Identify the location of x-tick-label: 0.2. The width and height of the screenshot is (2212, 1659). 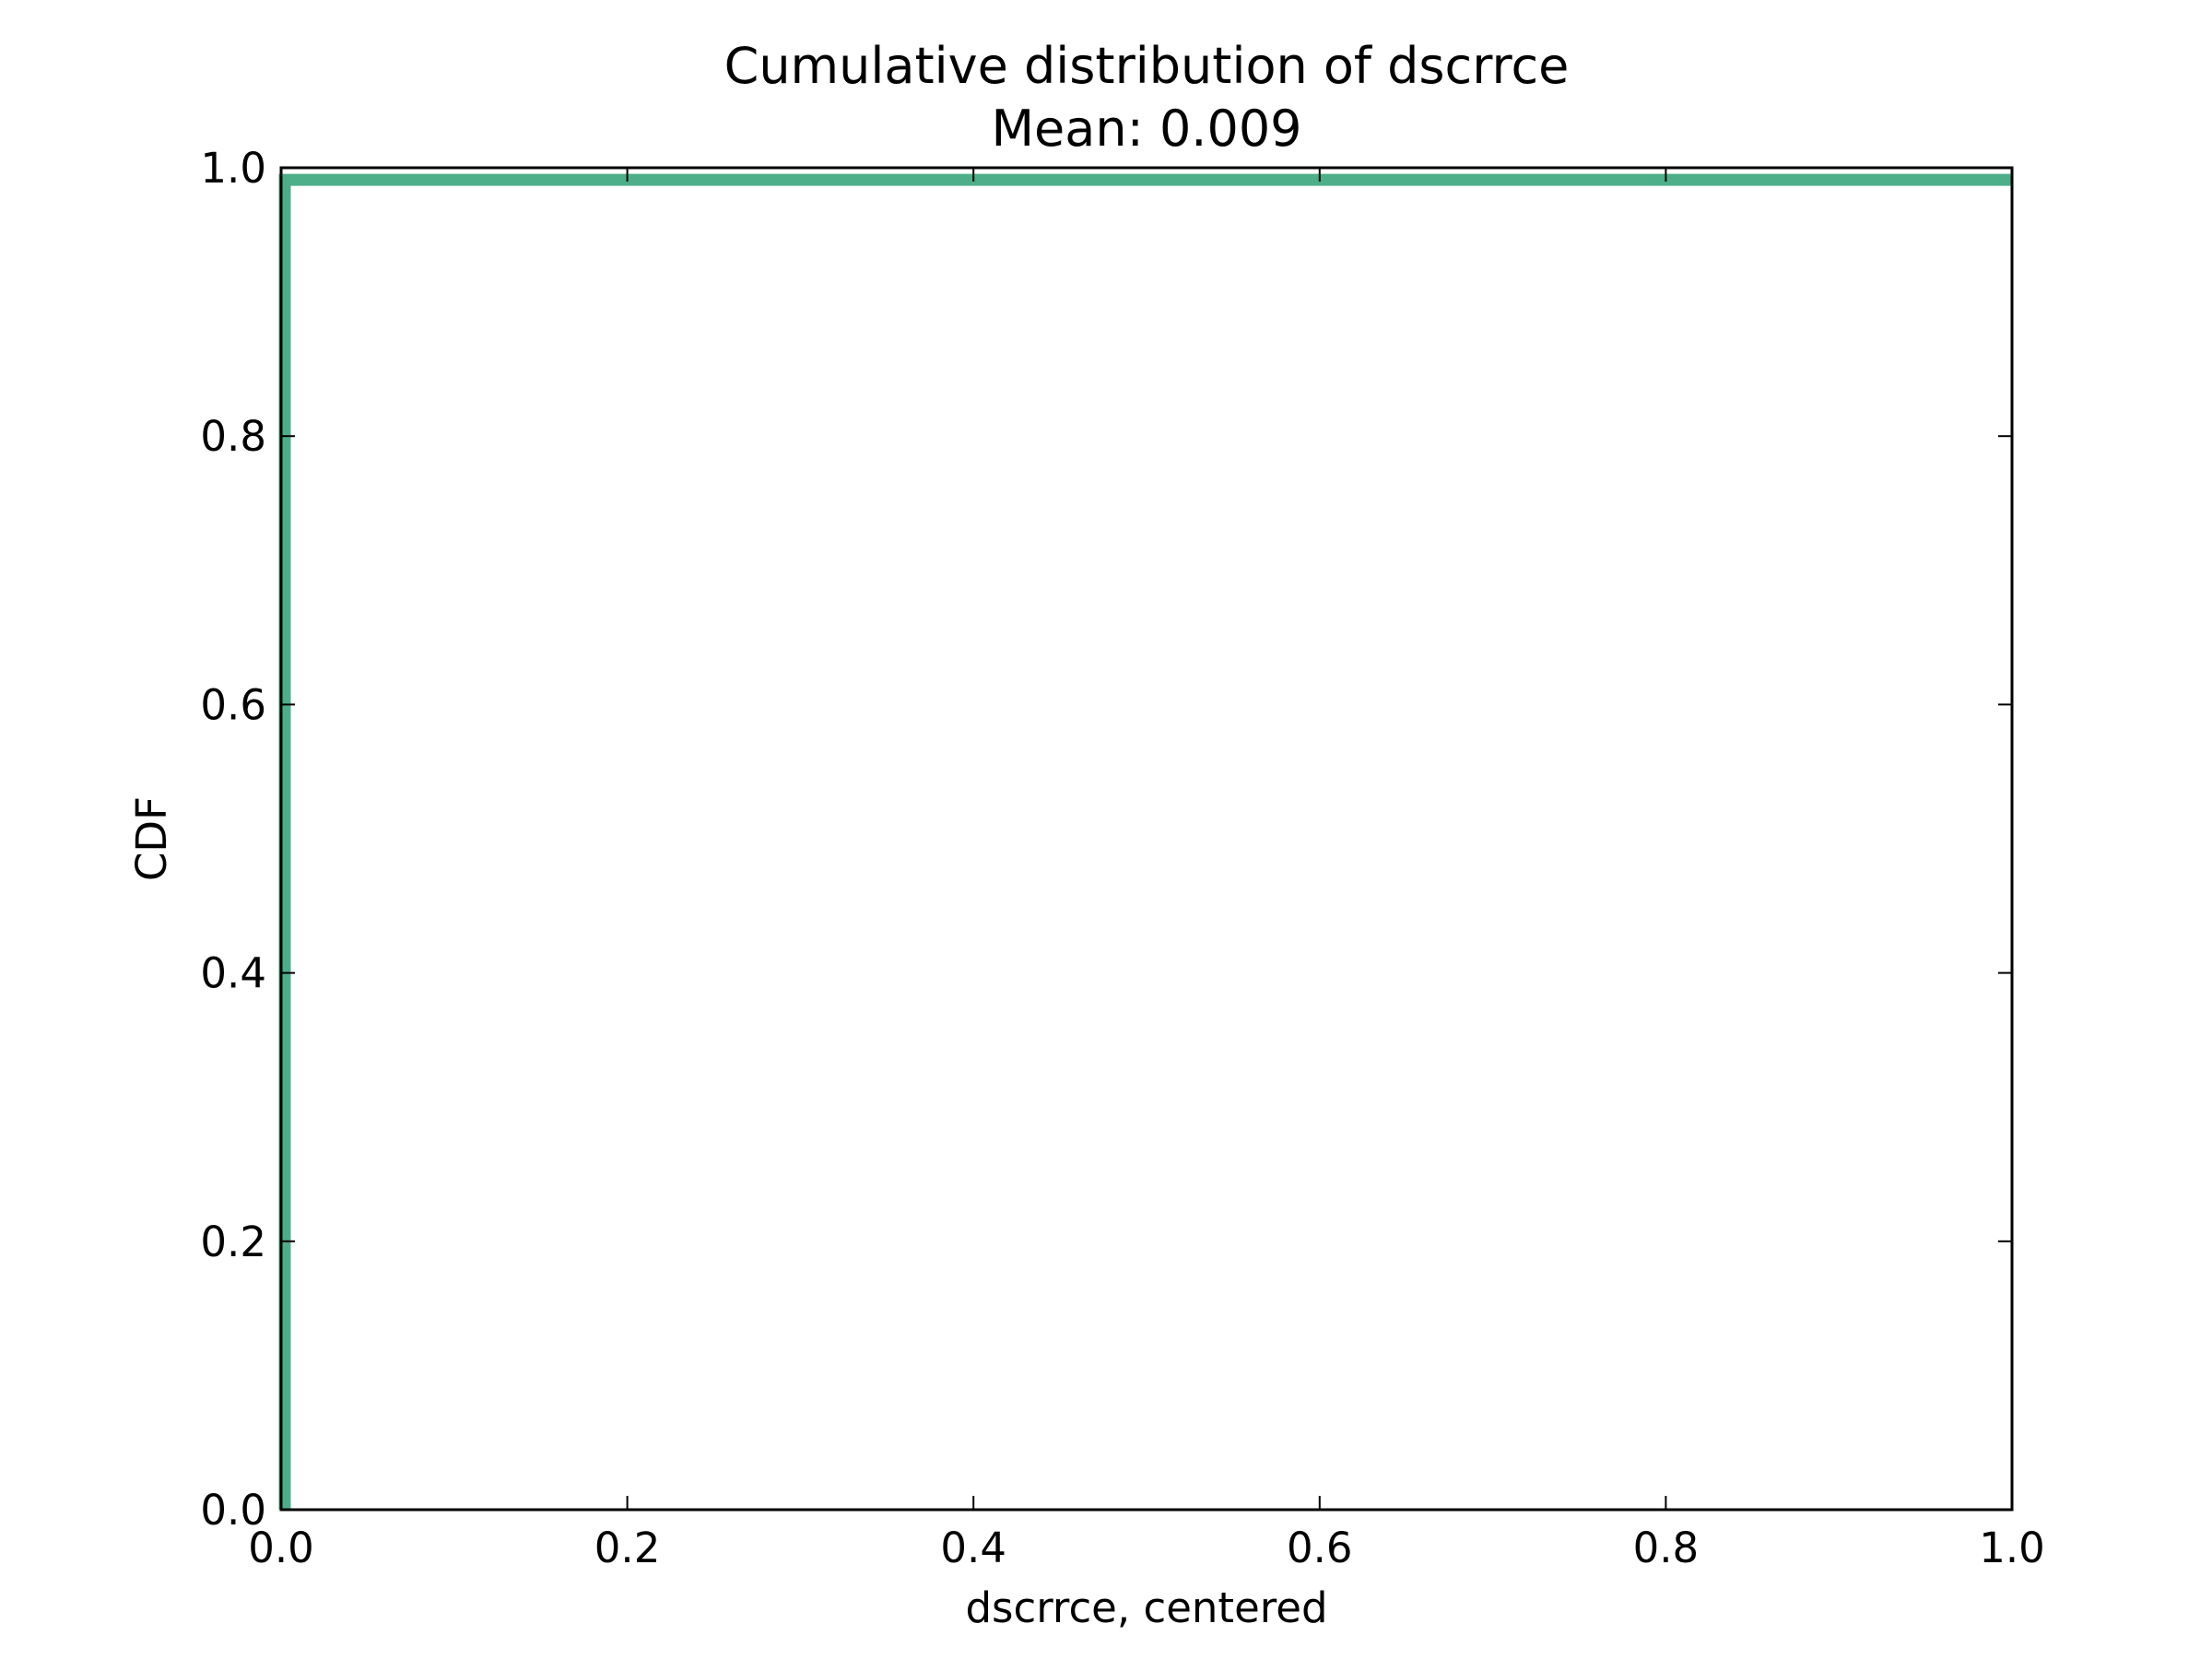
(627, 1548).